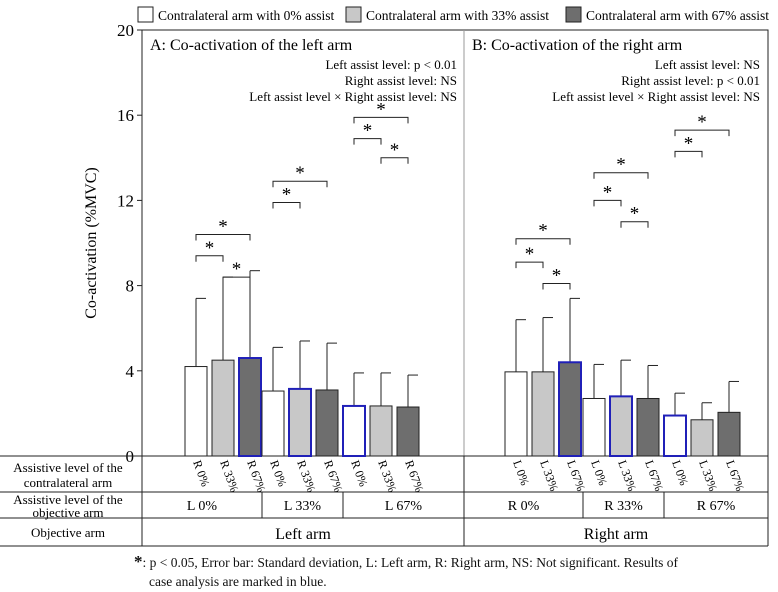  What do you see at coordinates (130, 371) in the screenshot?
I see `y-tick-label: 4` at bounding box center [130, 371].